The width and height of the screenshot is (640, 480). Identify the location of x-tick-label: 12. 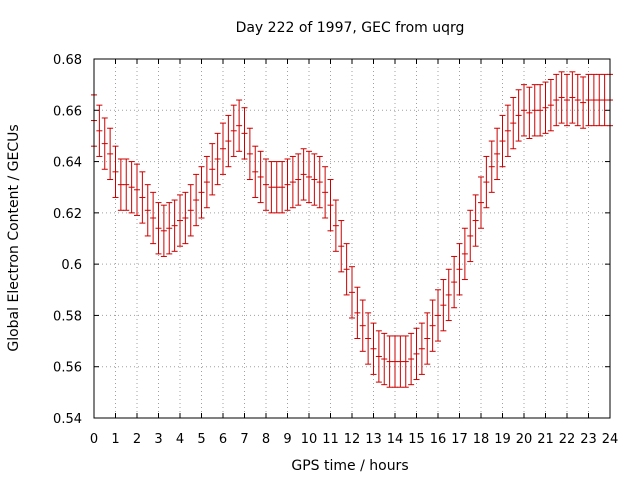
(352, 439).